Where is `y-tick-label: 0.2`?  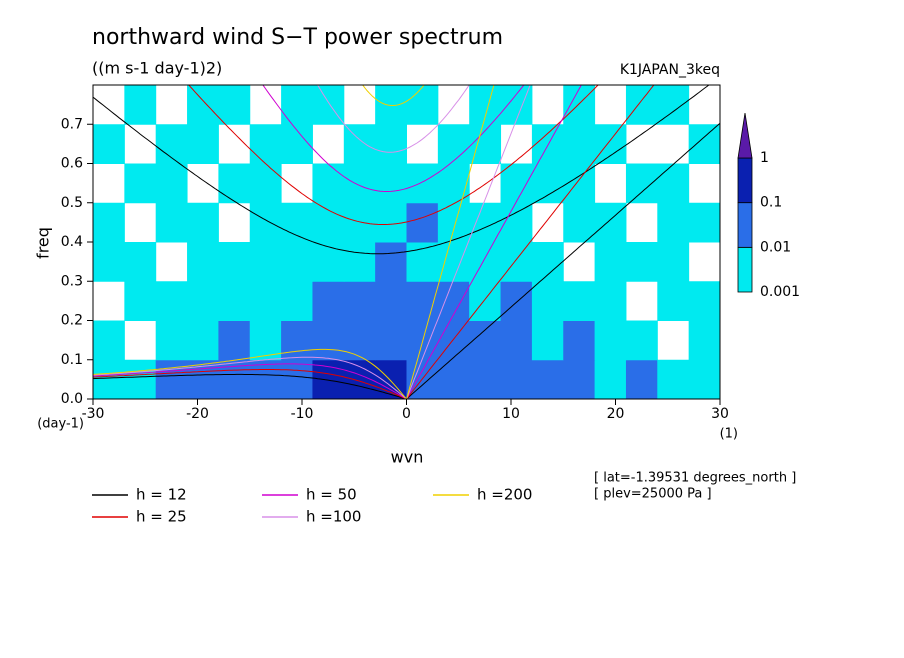
y-tick-label: 0.2 is located at coordinates (72, 321).